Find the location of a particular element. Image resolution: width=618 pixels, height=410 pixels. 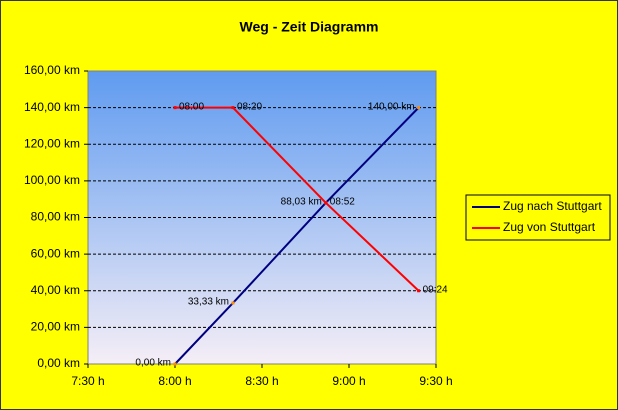

y-tick-label: 100,00 km is located at coordinates (52, 180).